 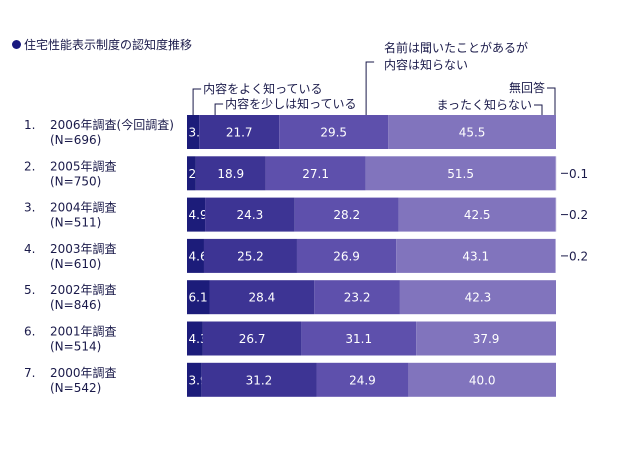 I want to click on category-n: (N=542), so click(x=75, y=388).